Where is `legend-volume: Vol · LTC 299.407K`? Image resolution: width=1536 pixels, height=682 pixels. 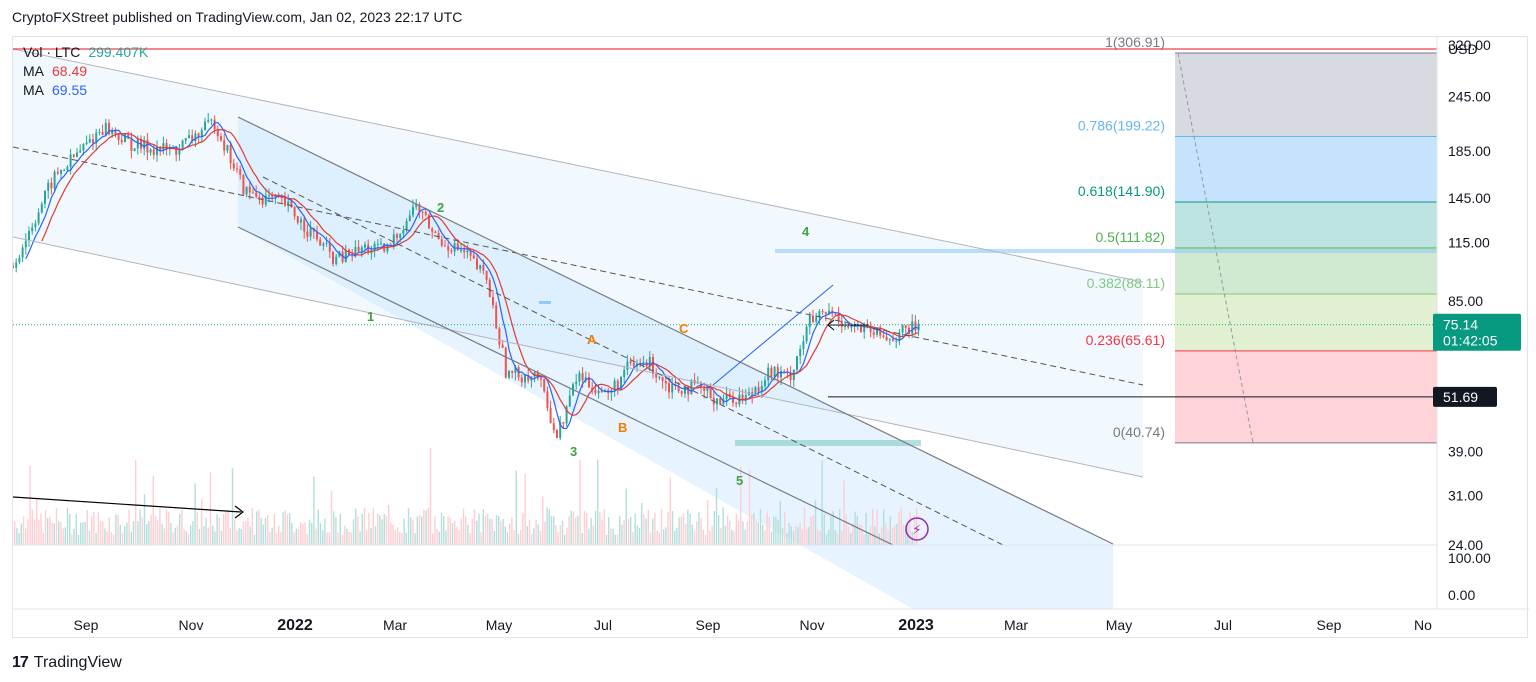
legend-volume: Vol · LTC 299.407K is located at coordinates (85, 52).